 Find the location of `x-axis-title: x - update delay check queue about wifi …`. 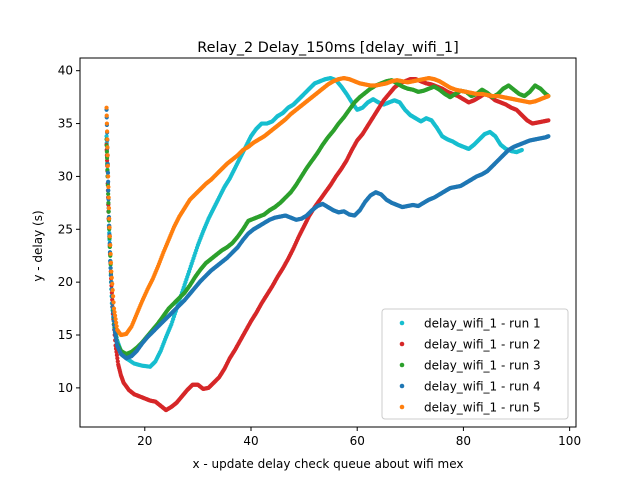

x-axis-title: x - update delay check queue about wifi … is located at coordinates (327, 464).